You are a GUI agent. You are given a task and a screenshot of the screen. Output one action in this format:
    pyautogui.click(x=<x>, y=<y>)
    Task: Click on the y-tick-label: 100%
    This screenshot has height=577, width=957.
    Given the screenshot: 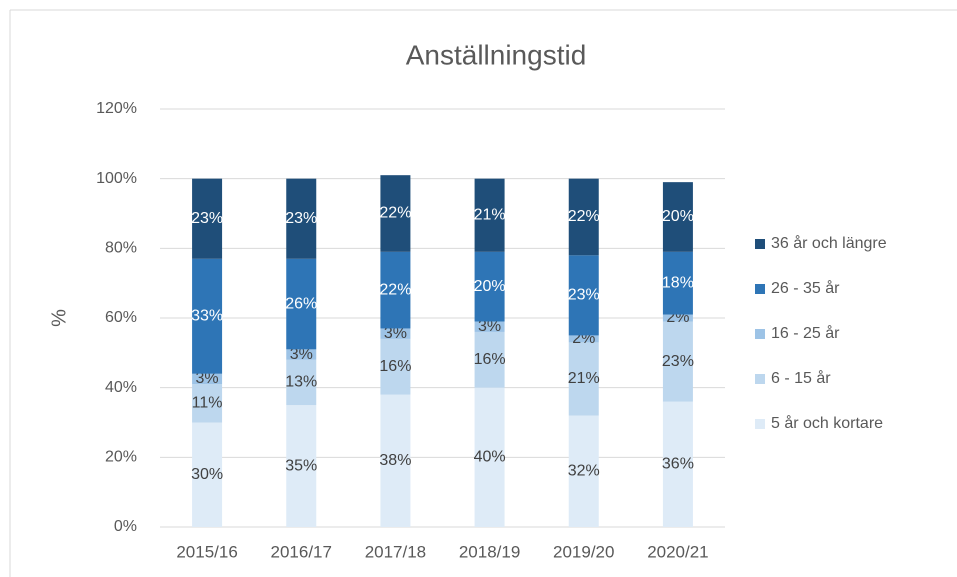 What is the action you would take?
    pyautogui.click(x=116, y=178)
    